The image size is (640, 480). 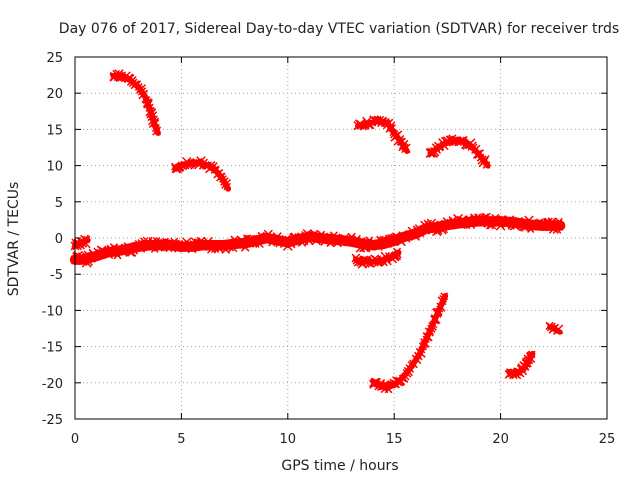 I want to click on y-tick-label: -15, so click(x=52, y=348).